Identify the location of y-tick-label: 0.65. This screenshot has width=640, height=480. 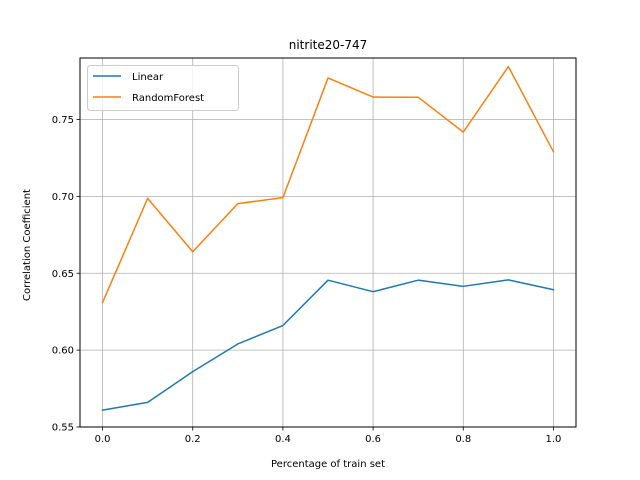
(63, 274).